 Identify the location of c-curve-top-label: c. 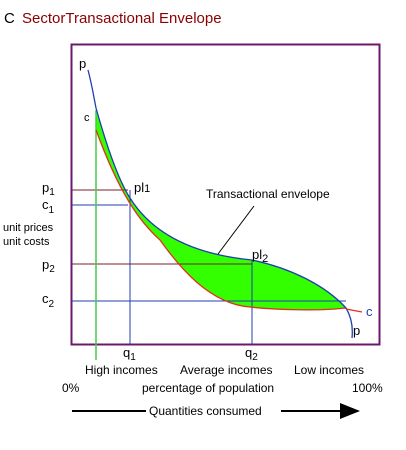
(87, 118).